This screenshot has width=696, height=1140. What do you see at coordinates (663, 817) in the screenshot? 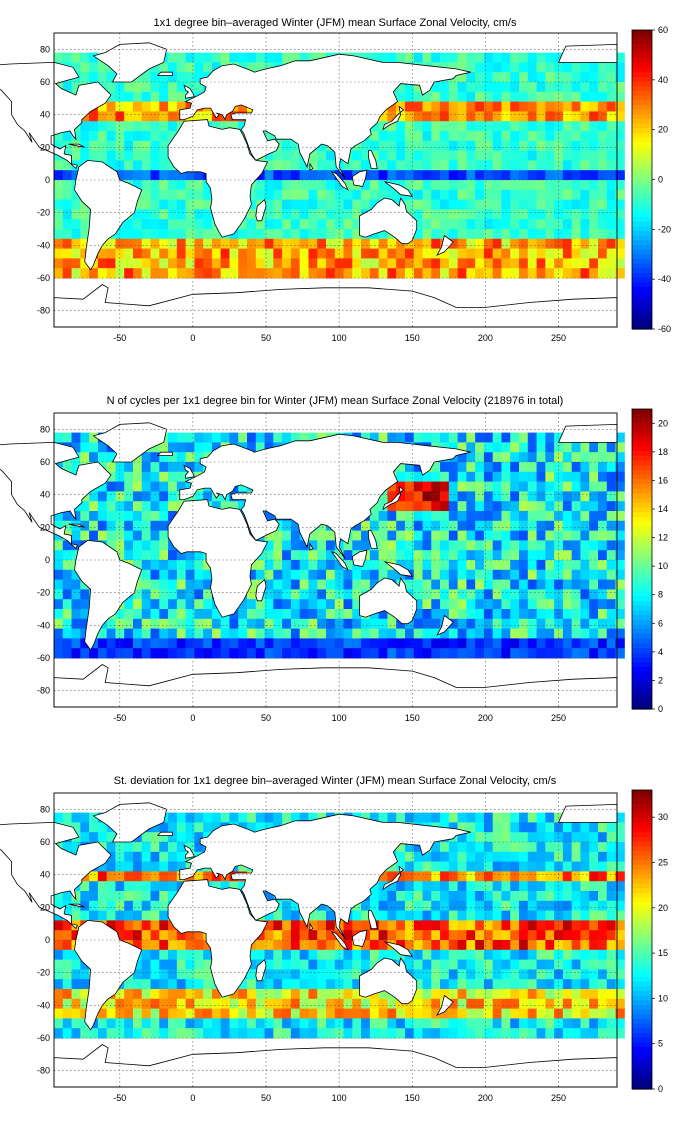
I see `colorbar-tick-label: 30` at bounding box center [663, 817].